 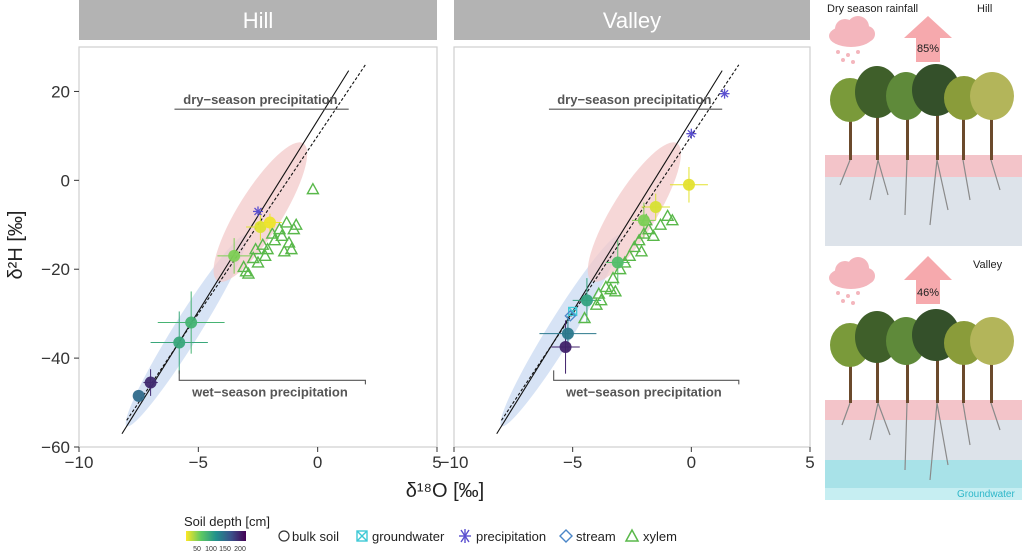 I want to click on illus-valley-label: Valley, so click(x=988, y=265).